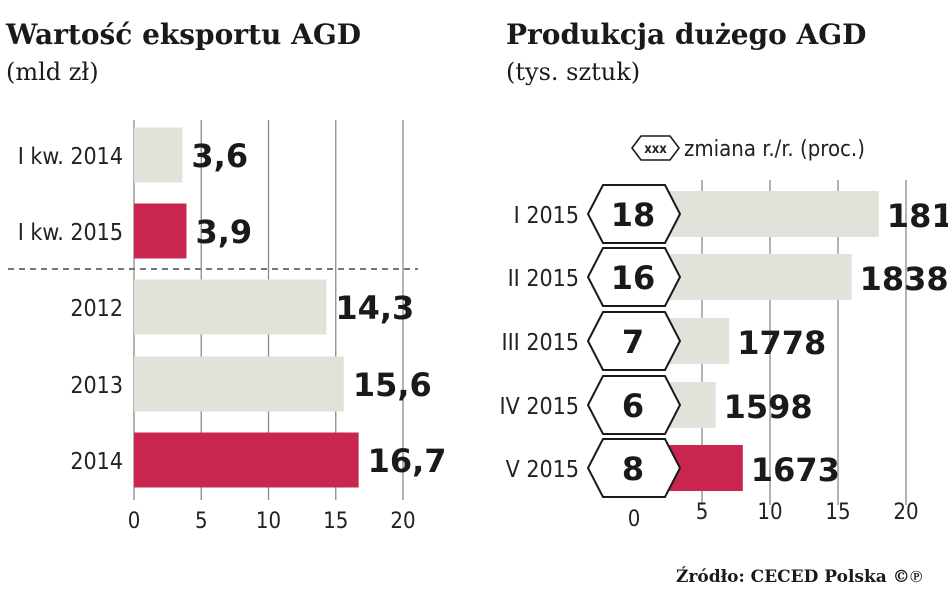 Image resolution: width=948 pixels, height=593 pixels. What do you see at coordinates (795, 470) in the screenshot?
I see `value-label: 1673` at bounding box center [795, 470].